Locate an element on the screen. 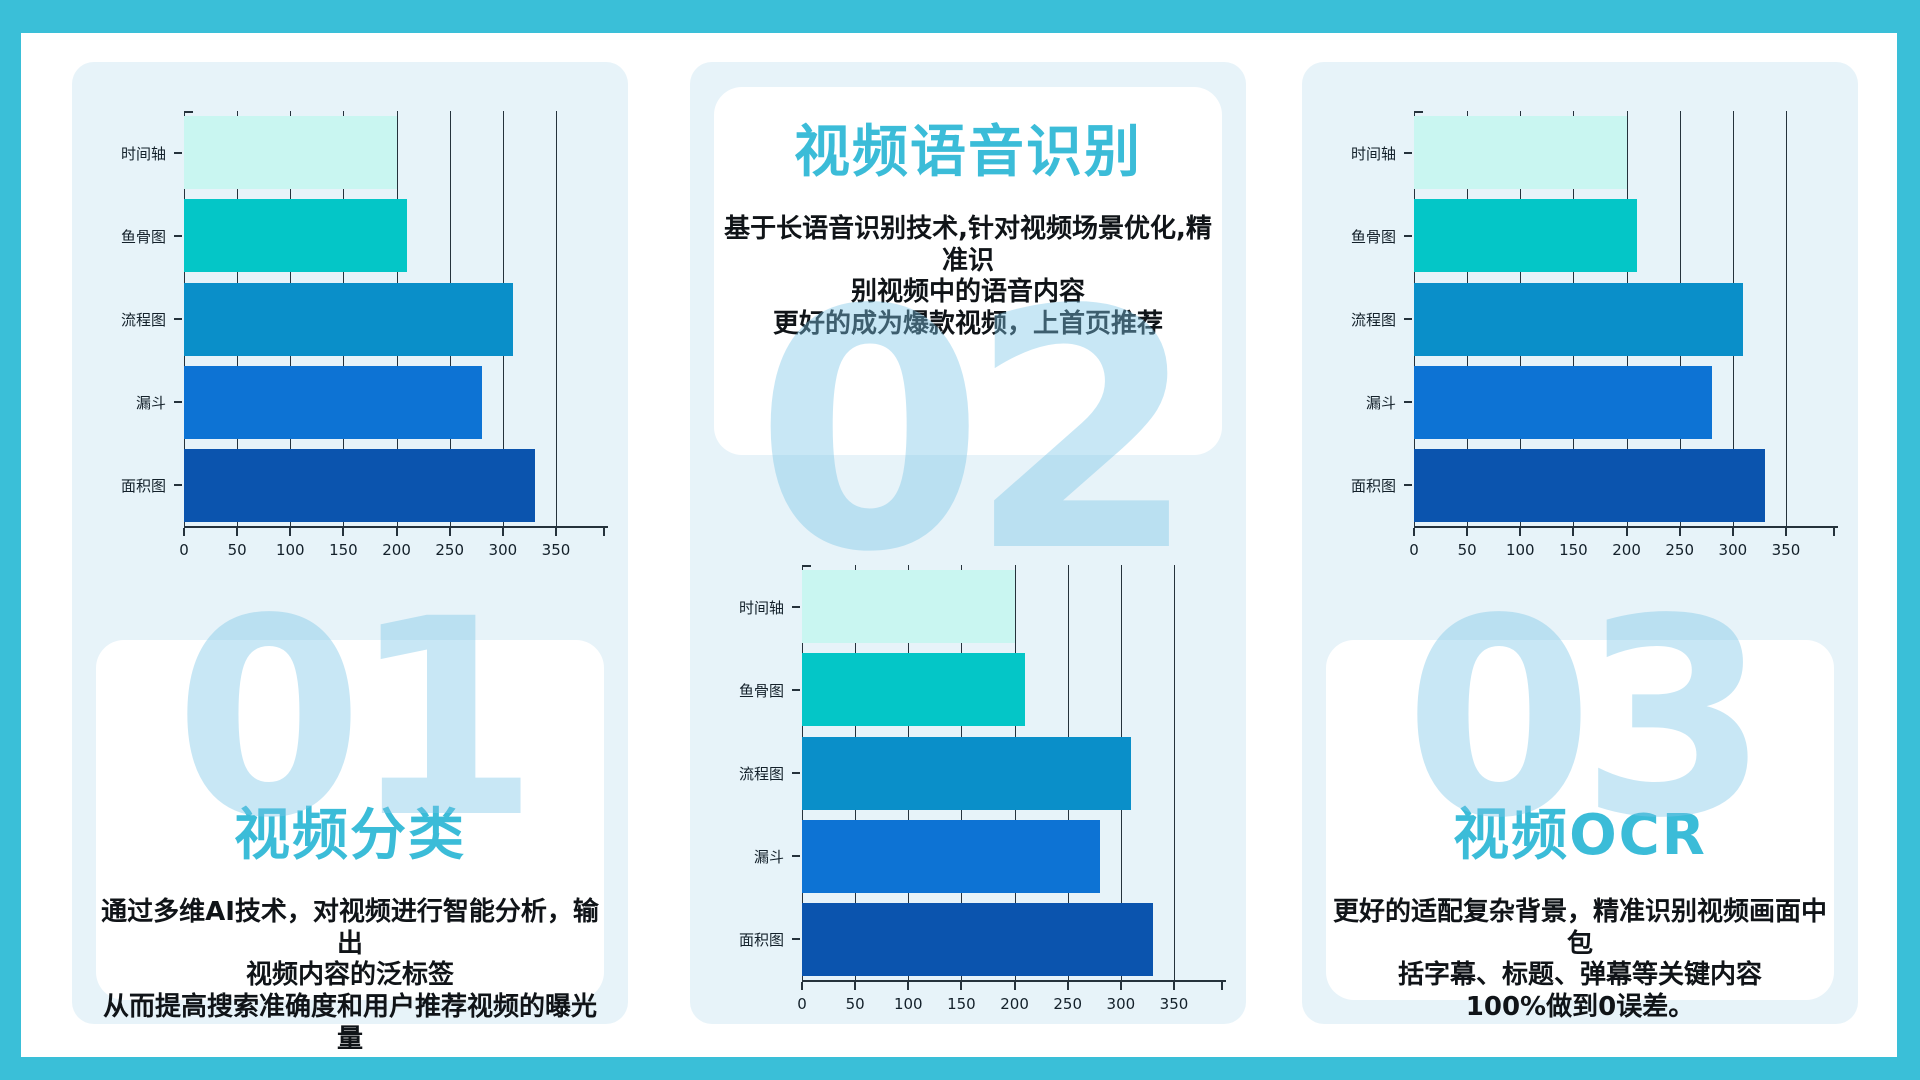 Image resolution: width=1920 pixels, height=1080 pixels. x-axis-end-tick is located at coordinates (1834, 532).